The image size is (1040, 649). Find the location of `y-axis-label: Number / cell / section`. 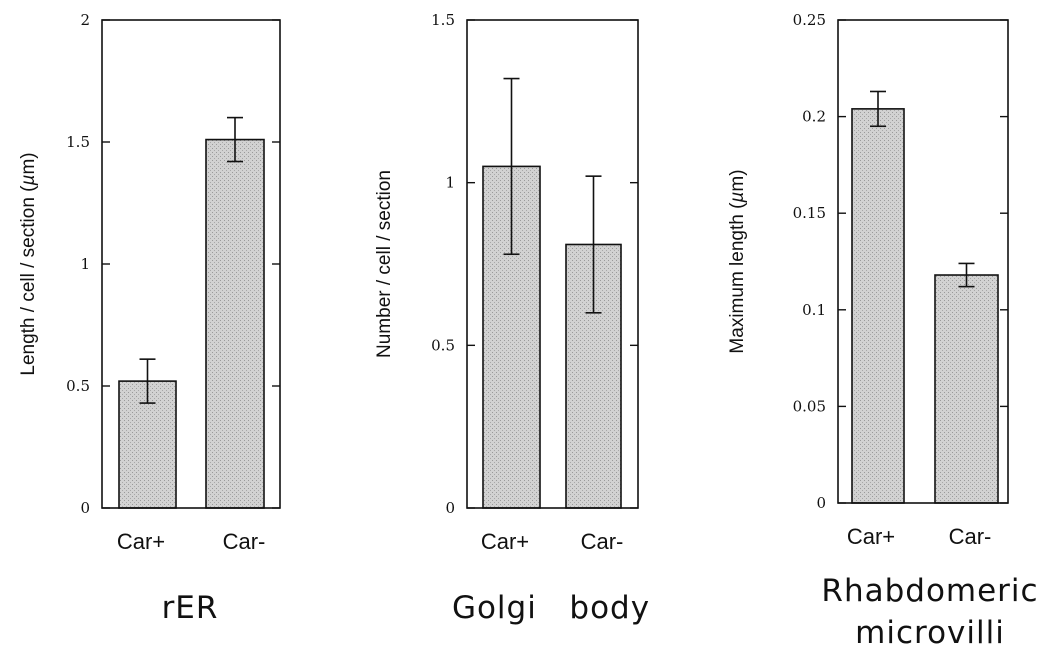

y-axis-label: Number / cell / section is located at coordinates (384, 264).